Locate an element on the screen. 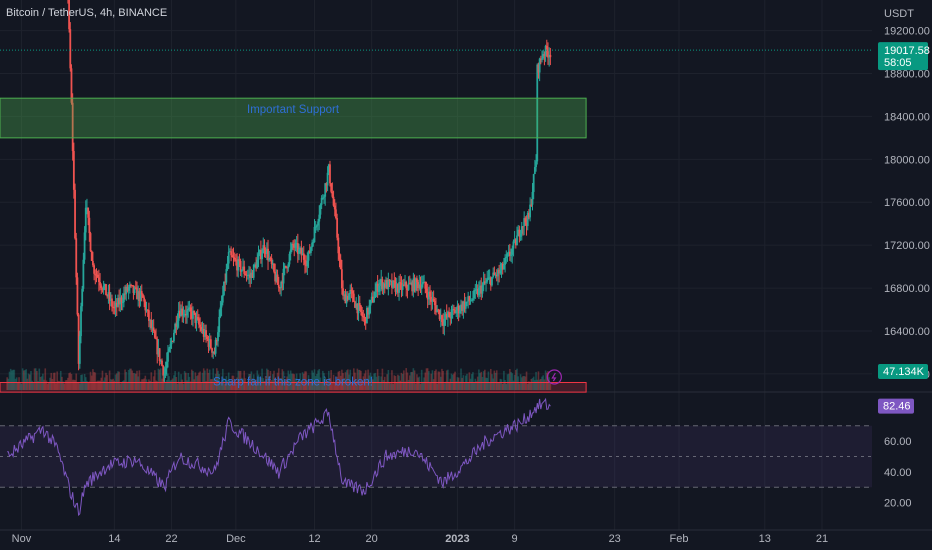  rsi-value: 82.46 is located at coordinates (897, 407).